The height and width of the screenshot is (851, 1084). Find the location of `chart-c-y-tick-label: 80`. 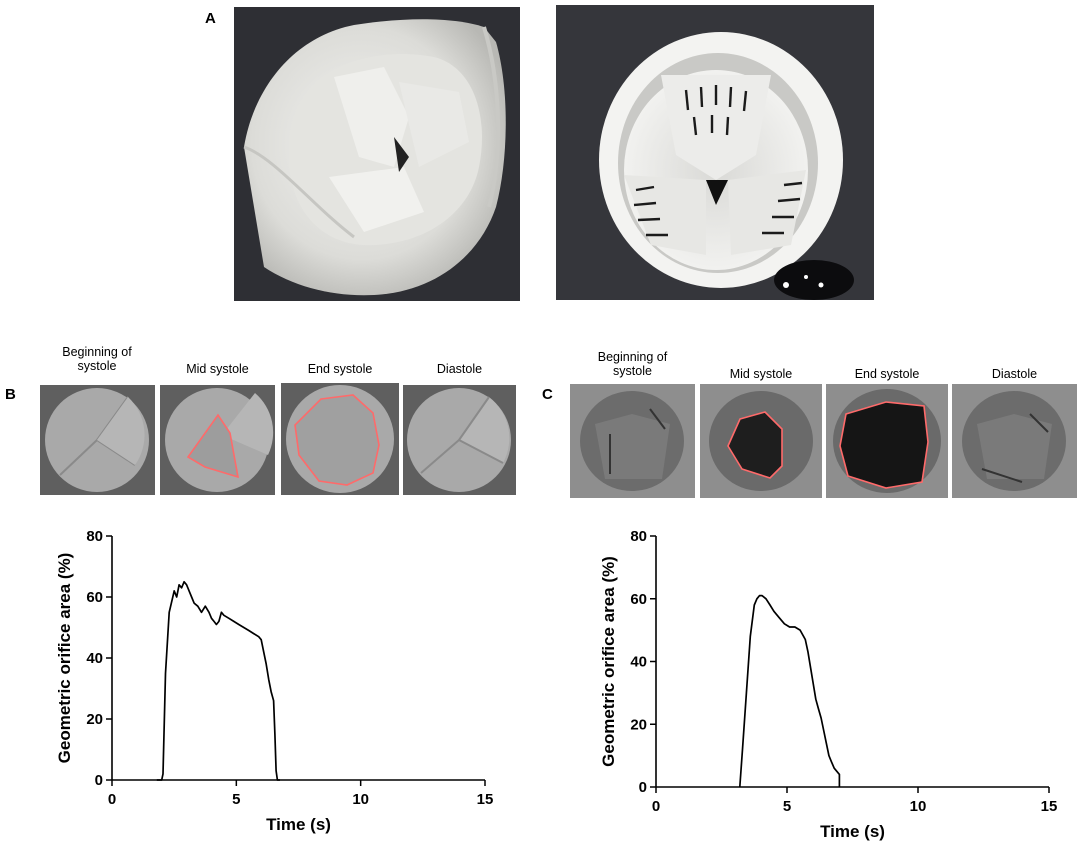

chart-c-y-tick-label: 80 is located at coordinates (638, 536).